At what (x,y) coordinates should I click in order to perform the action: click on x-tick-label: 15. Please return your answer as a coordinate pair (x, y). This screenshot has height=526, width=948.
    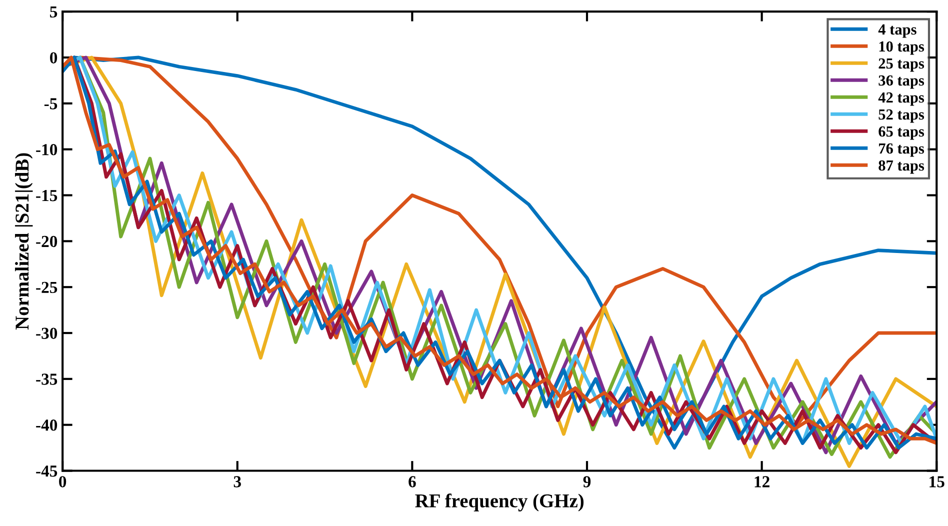
    Looking at the image, I should click on (937, 482).